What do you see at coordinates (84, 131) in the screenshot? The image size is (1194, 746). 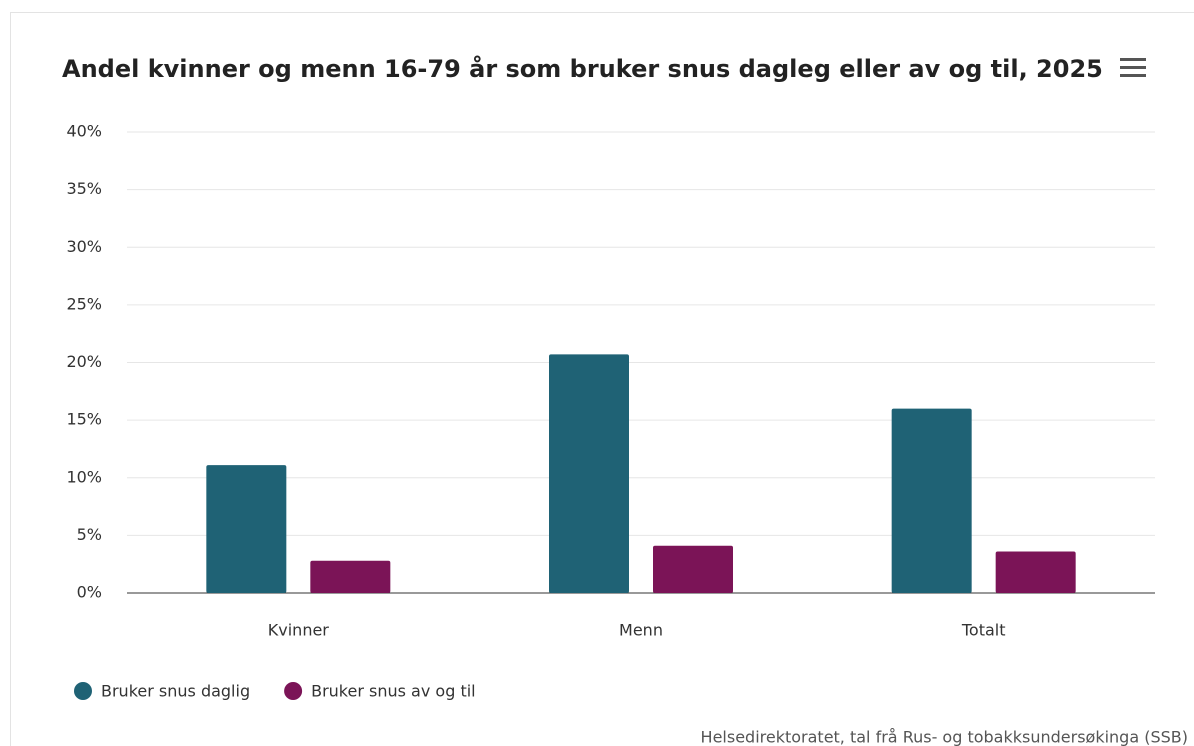 I see `y-tick-label: 40%` at bounding box center [84, 131].